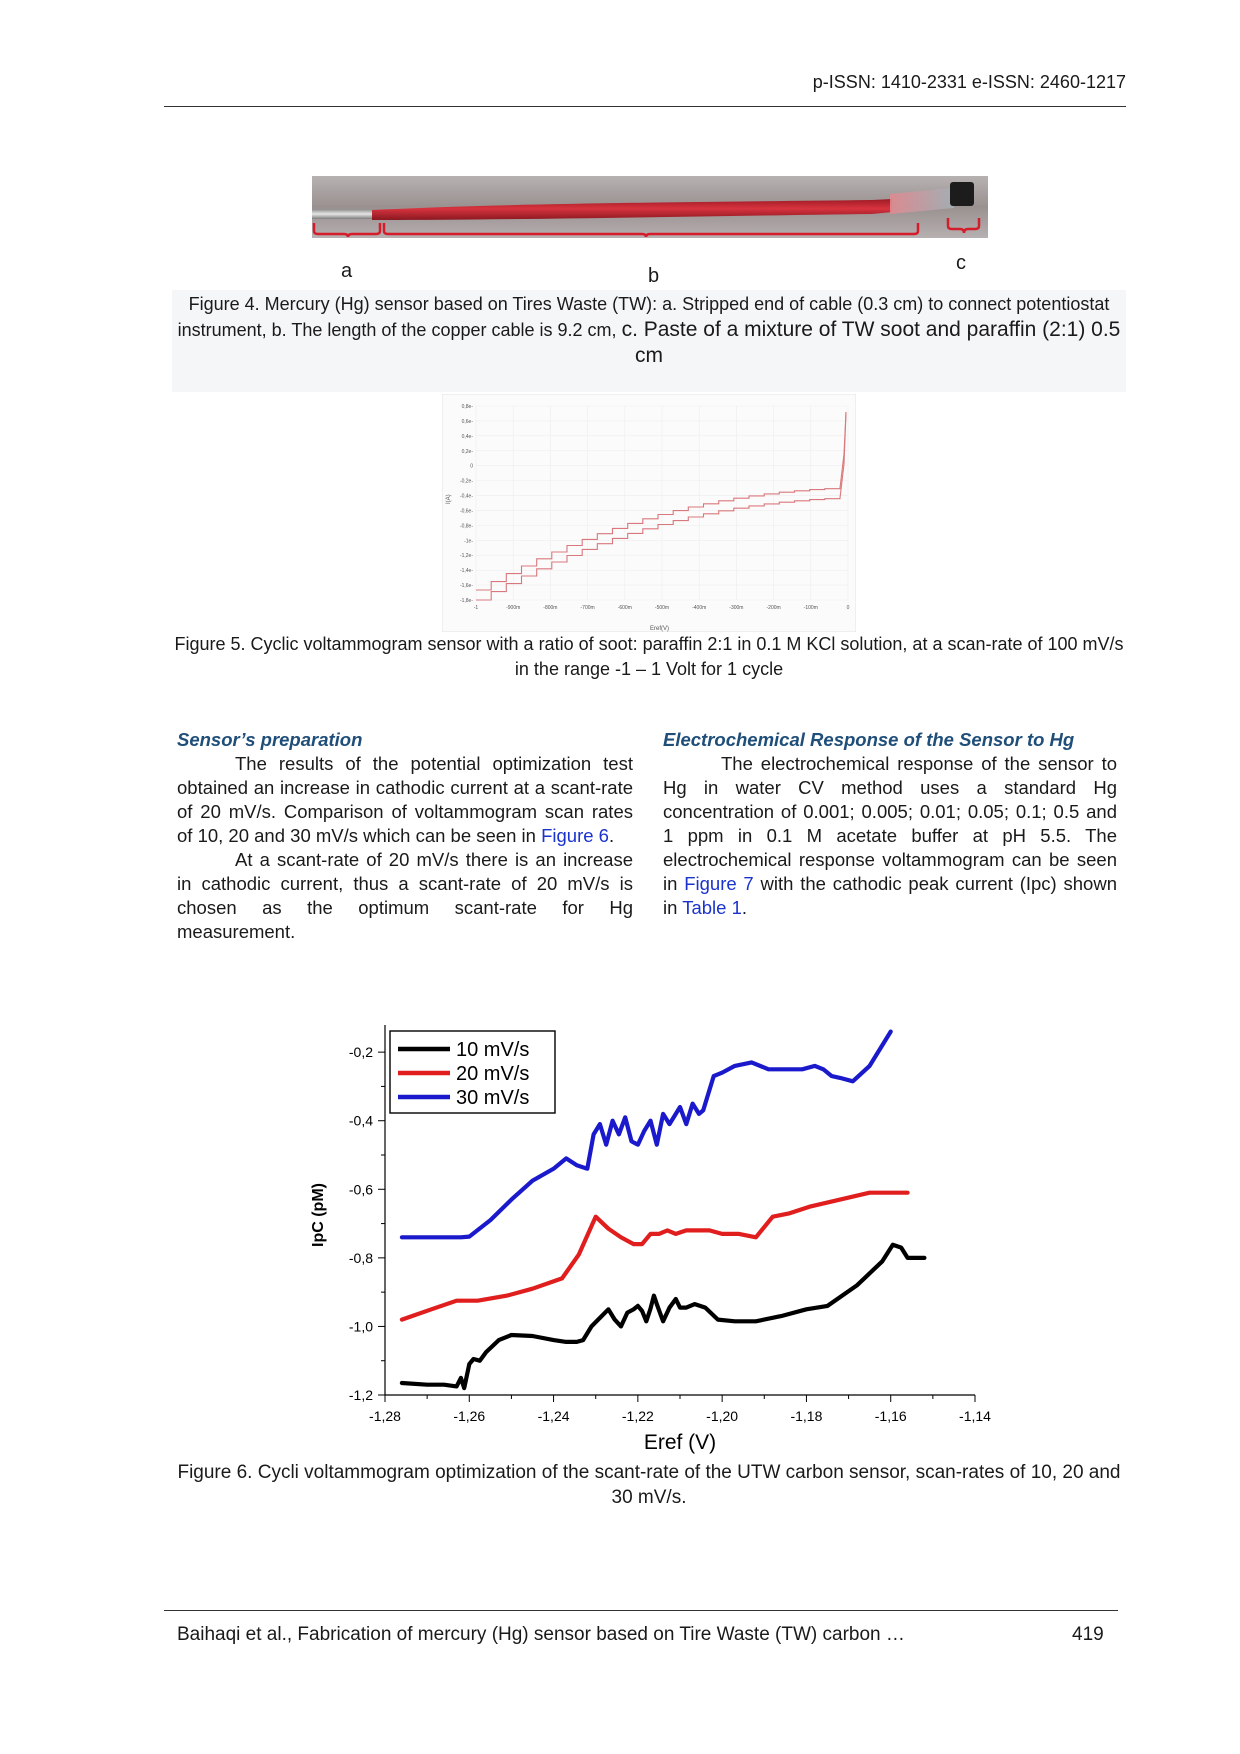  What do you see at coordinates (468, 452) in the screenshot?
I see `figure5-y-tick-label: 0,2e-` at bounding box center [468, 452].